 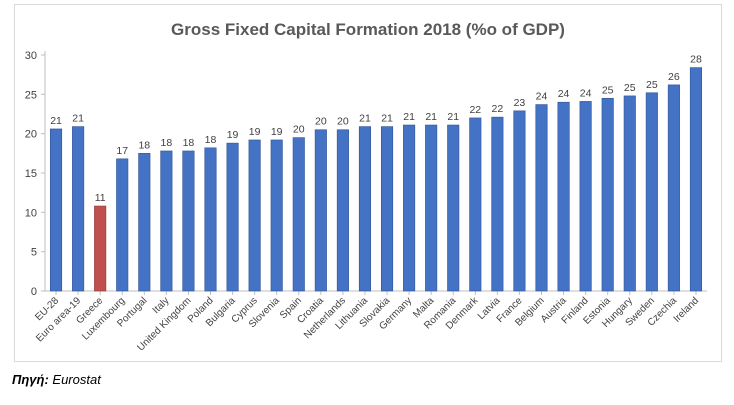 I want to click on bar-denmark, so click(x=475, y=204).